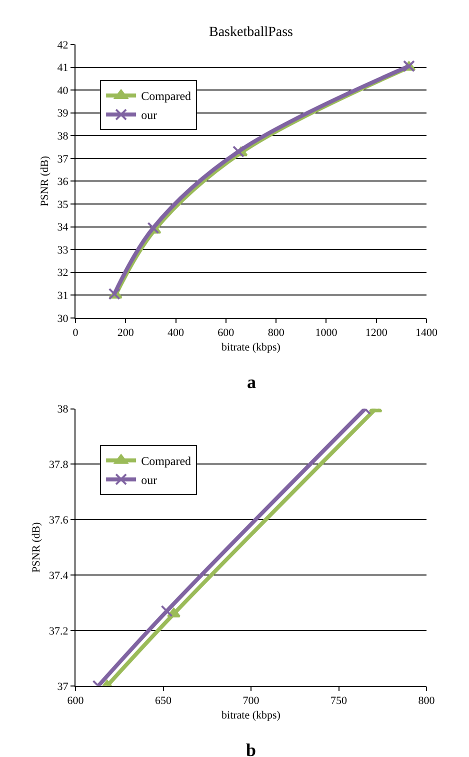  Describe the element at coordinates (251, 382) in the screenshot. I see `text: a` at that location.